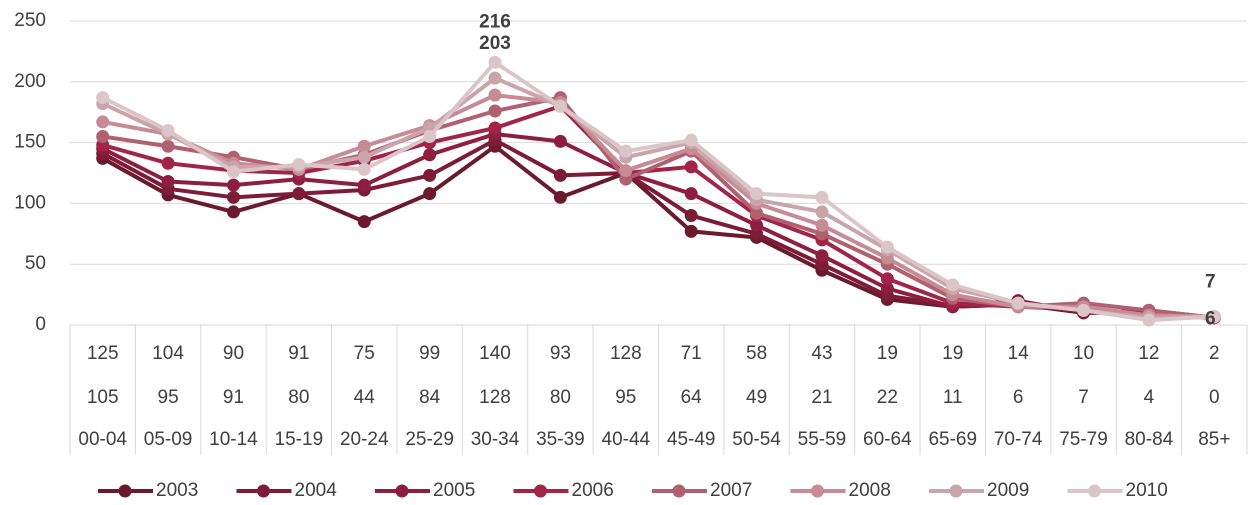 This screenshot has width=1251, height=505. I want to click on x-tick-label: 10-14, so click(233, 439).